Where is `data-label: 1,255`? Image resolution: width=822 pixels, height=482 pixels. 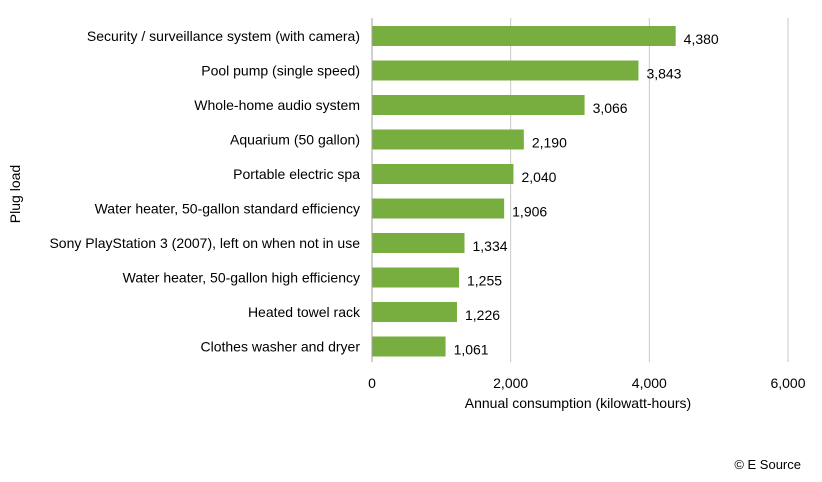 data-label: 1,255 is located at coordinates (484, 281).